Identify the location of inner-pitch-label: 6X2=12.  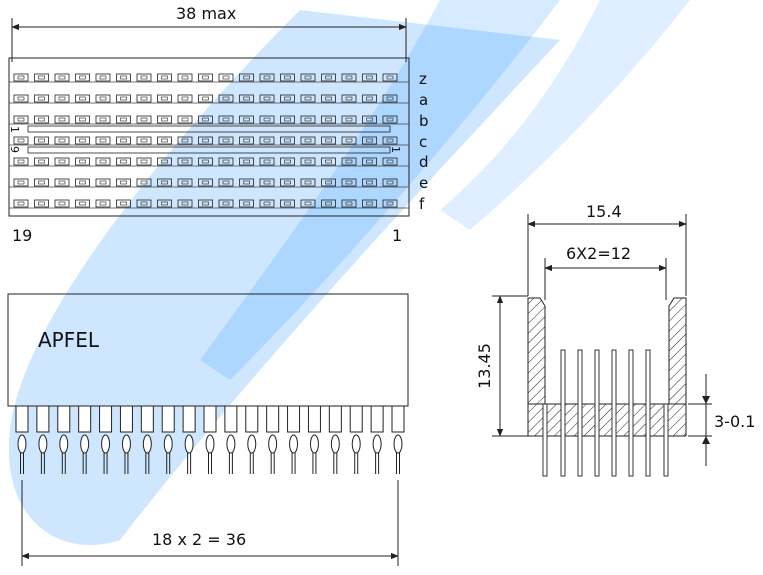
(599, 253).